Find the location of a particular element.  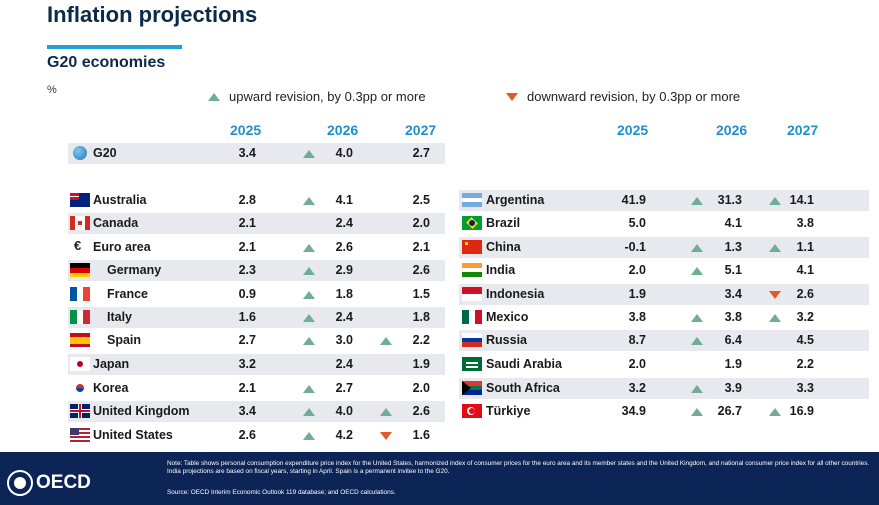

country-name: G20 is located at coordinates (105, 153).